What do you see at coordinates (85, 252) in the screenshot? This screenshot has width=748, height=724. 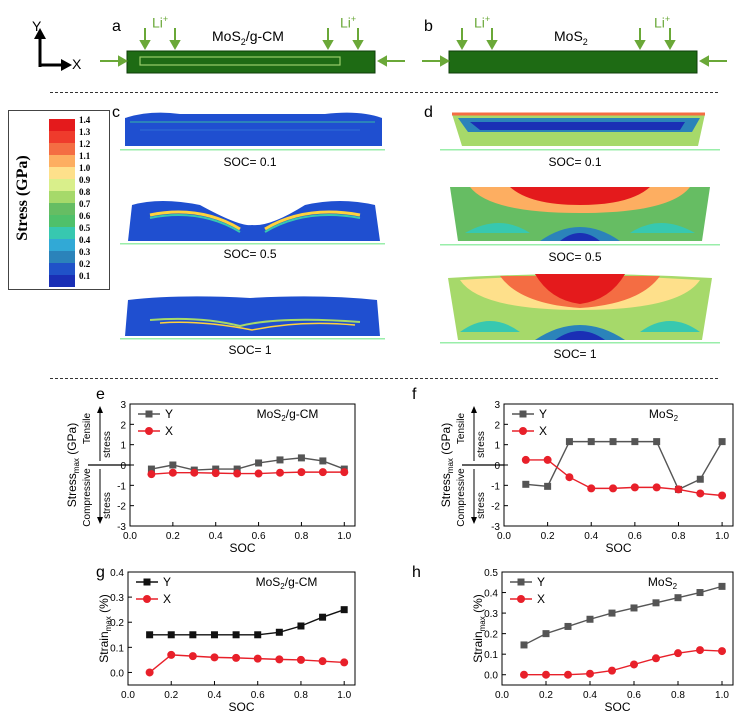 I see `colorbar-tick-label: 0.3` at bounding box center [85, 252].